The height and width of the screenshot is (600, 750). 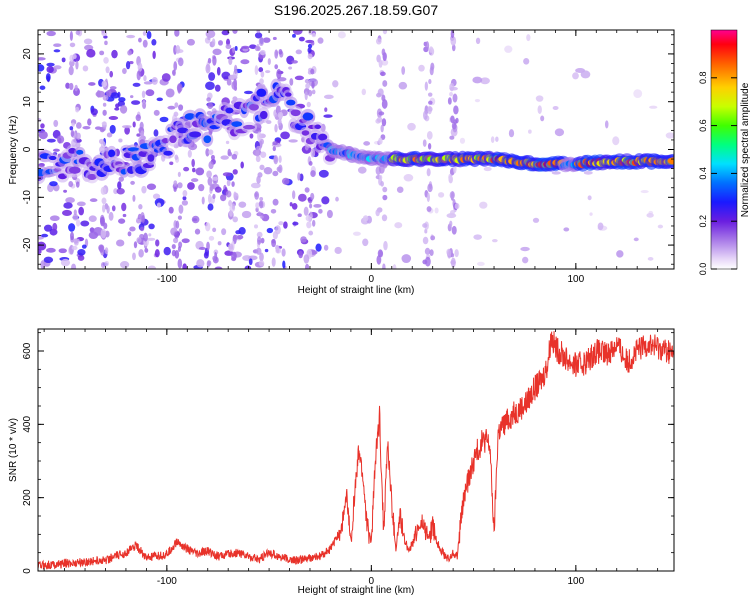 I want to click on colorbar-tick-label: 0.2, so click(x=703, y=221).